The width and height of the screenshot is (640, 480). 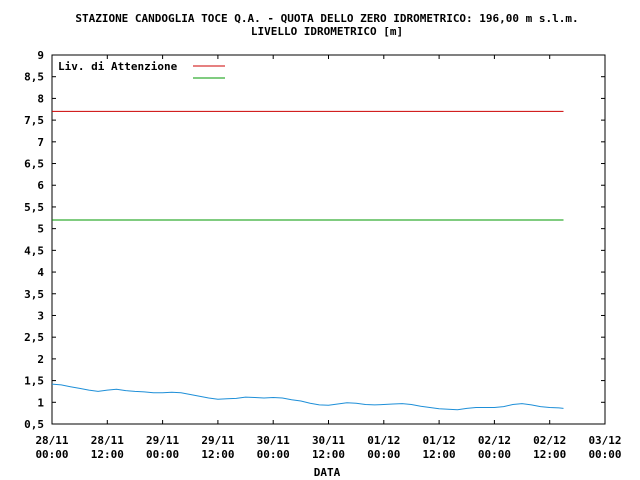 I want to click on y-tick-label: 2, so click(x=40, y=359).